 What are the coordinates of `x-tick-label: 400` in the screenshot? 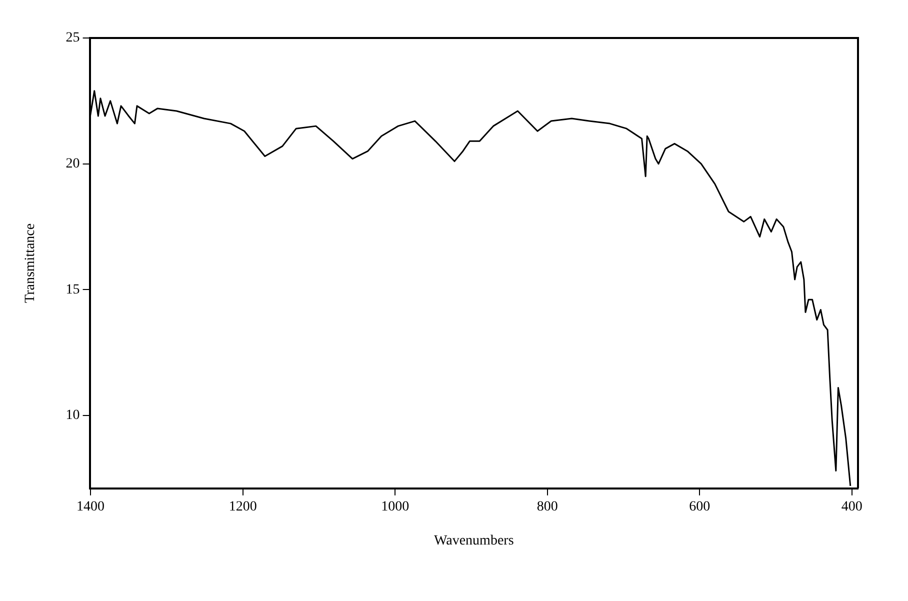 It's located at (851, 506).